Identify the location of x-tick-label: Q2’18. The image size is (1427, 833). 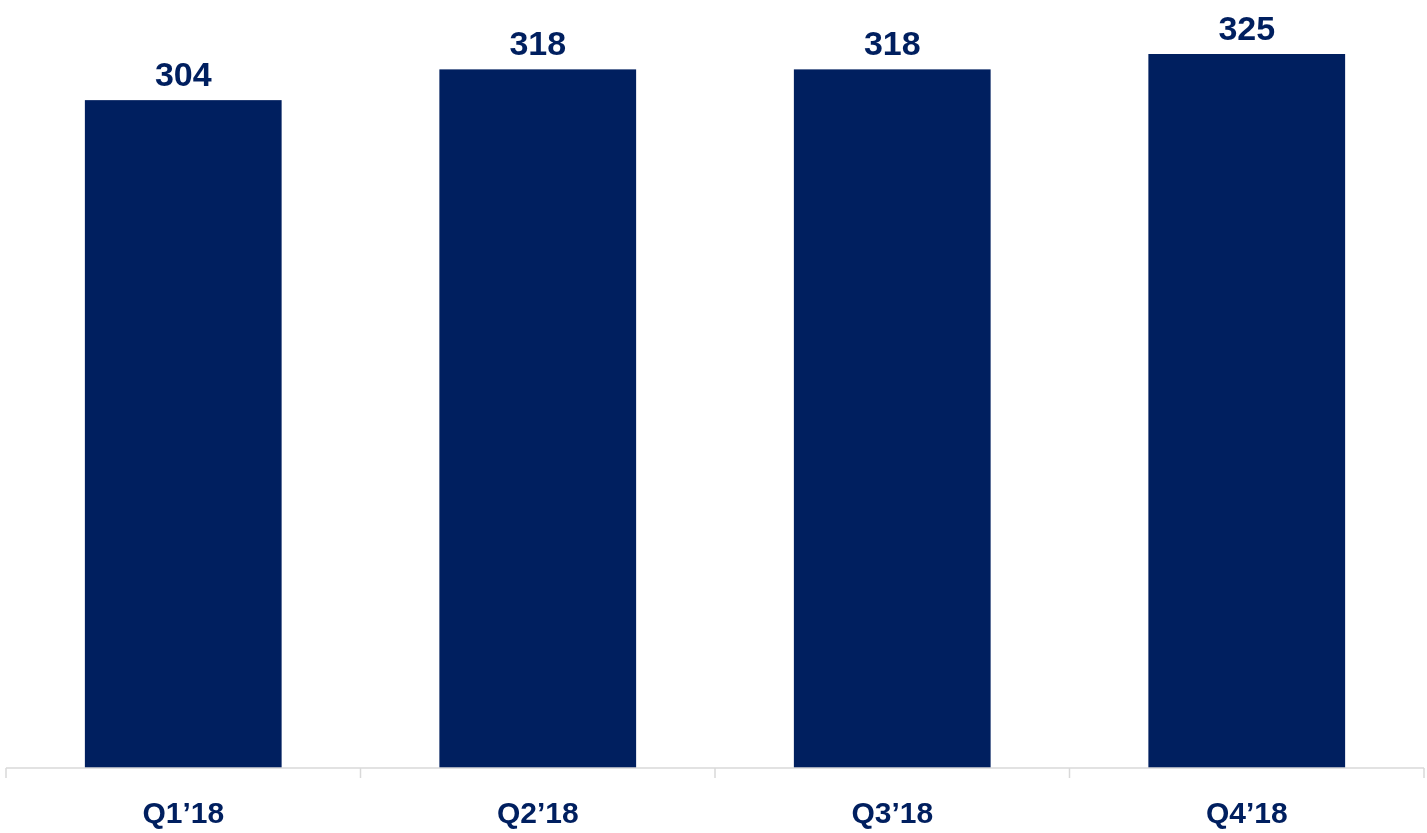
(537, 812).